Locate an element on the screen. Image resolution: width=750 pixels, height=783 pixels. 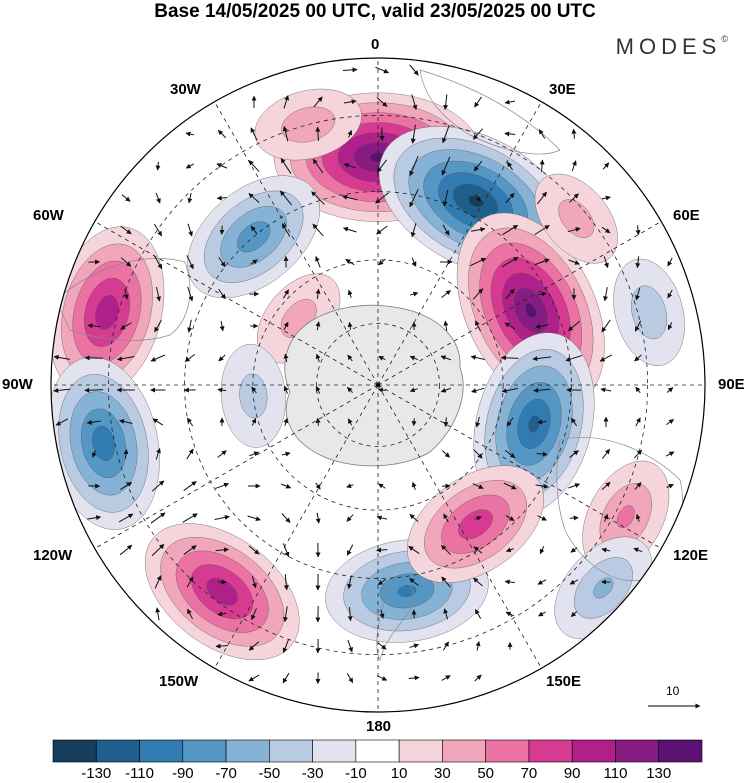
colorbar-tick-label: -70 is located at coordinates (226, 773).